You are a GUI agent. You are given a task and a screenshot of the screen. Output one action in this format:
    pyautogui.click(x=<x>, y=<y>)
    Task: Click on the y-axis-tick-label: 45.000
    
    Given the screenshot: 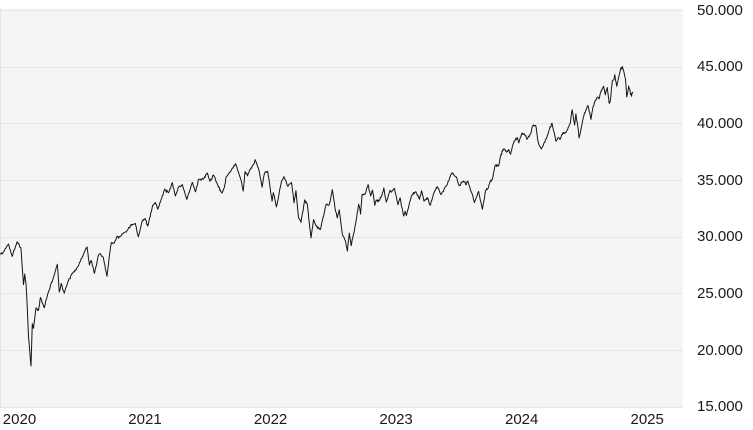 What is the action you would take?
    pyautogui.click(x=720, y=67)
    